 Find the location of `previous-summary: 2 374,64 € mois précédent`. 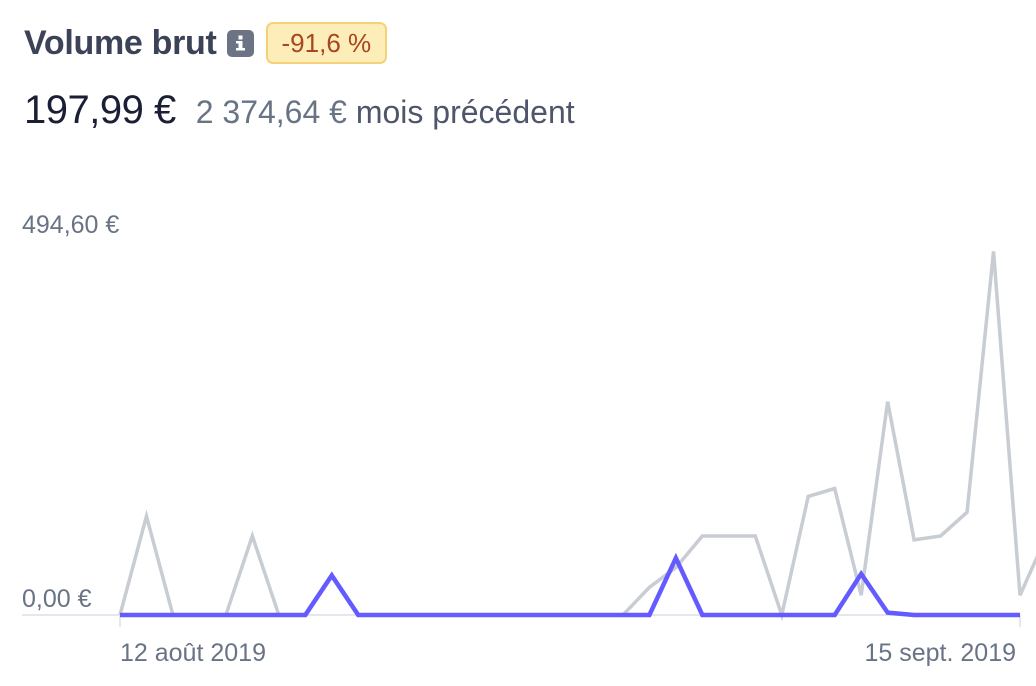

previous-summary: 2 374,64 € mois précédent is located at coordinates (385, 112).